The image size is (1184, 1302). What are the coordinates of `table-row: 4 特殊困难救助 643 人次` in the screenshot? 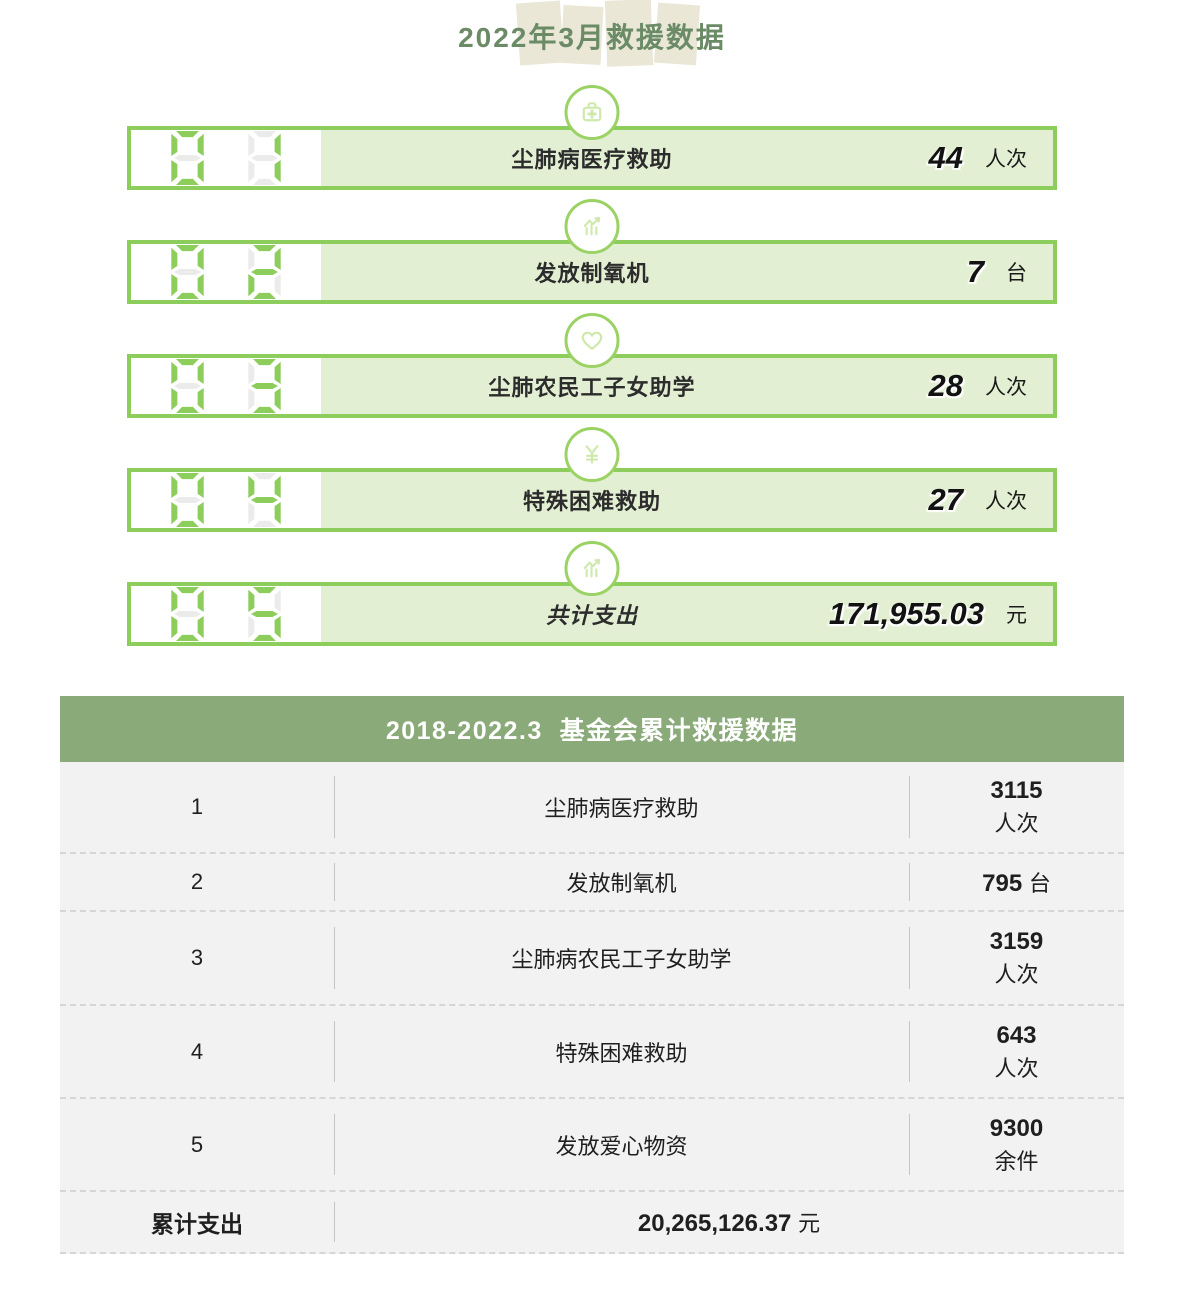 It's located at (592, 1052).